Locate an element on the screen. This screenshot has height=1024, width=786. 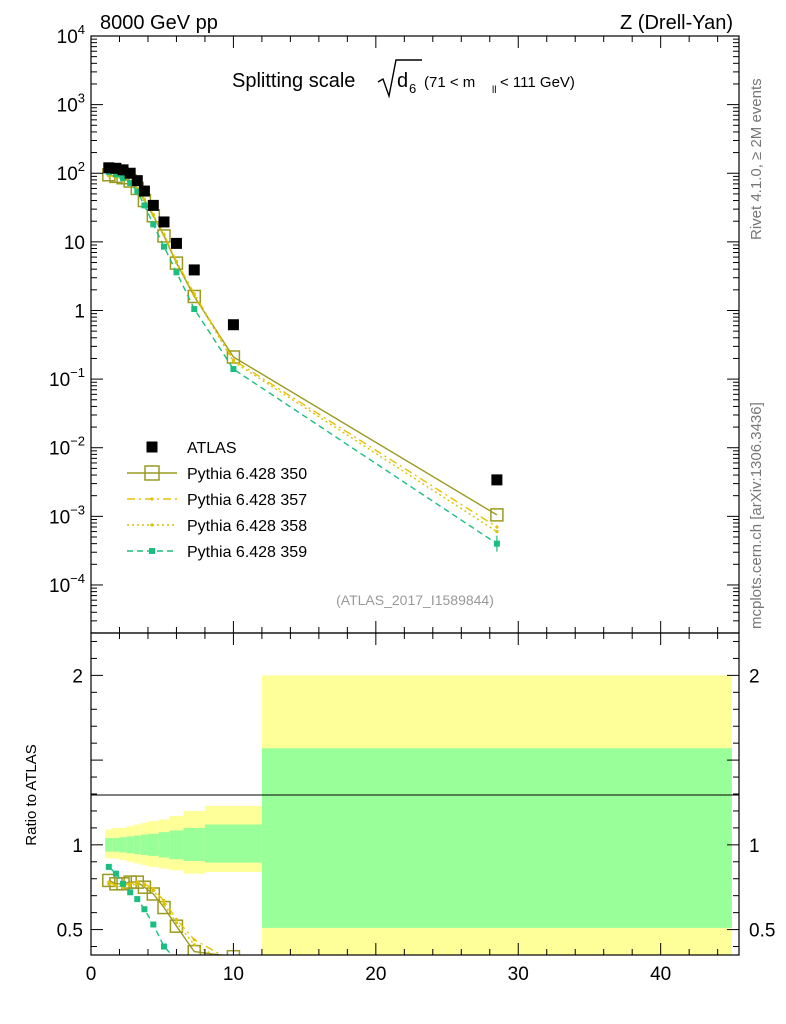
y-tick-label: 10⁻³ is located at coordinates (67, 515).